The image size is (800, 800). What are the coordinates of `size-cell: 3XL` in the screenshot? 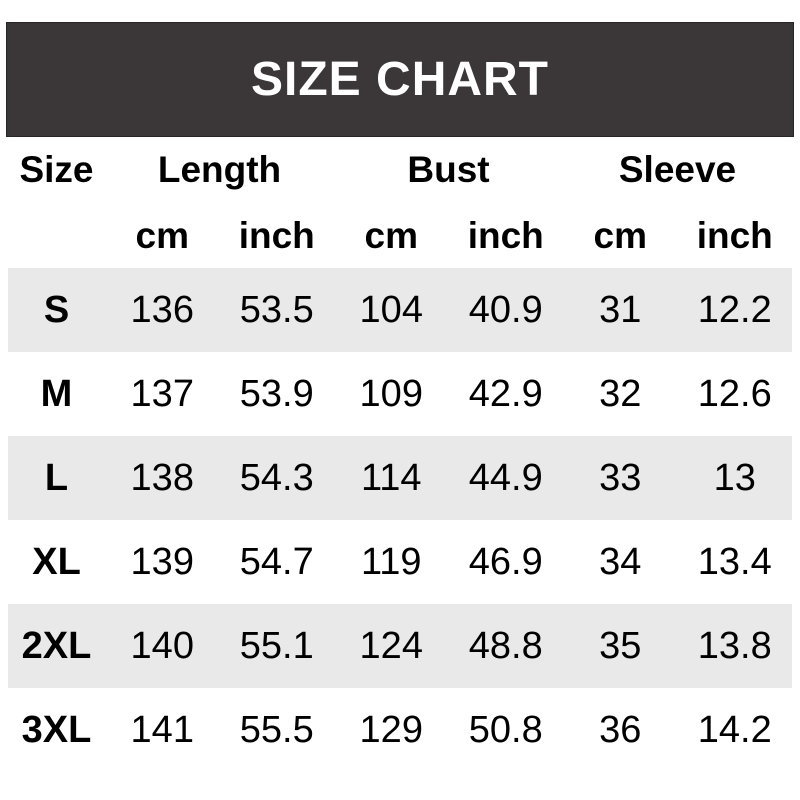 It's located at (56, 729).